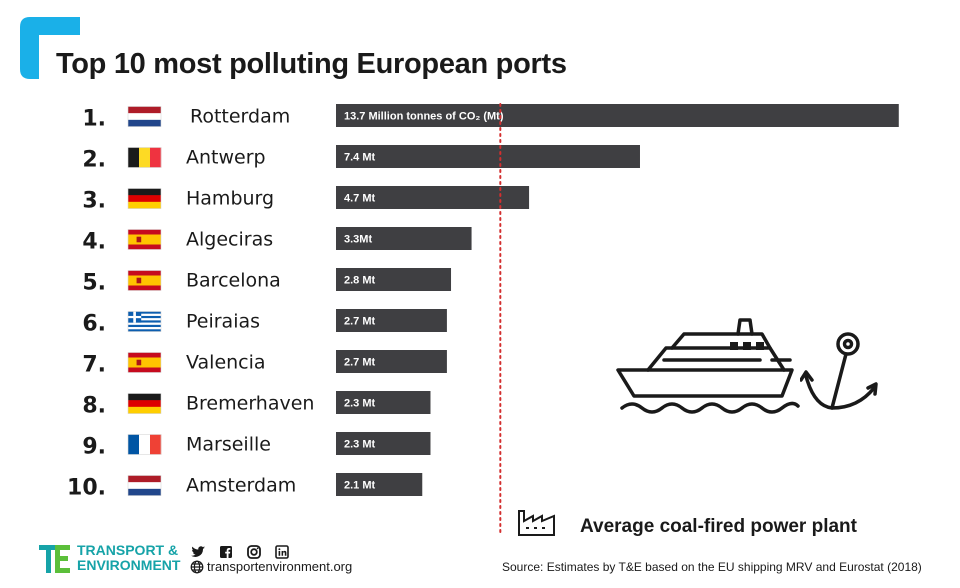 The width and height of the screenshot is (960, 588). What do you see at coordinates (226, 552) in the screenshot?
I see `facebook-icon` at bounding box center [226, 552].